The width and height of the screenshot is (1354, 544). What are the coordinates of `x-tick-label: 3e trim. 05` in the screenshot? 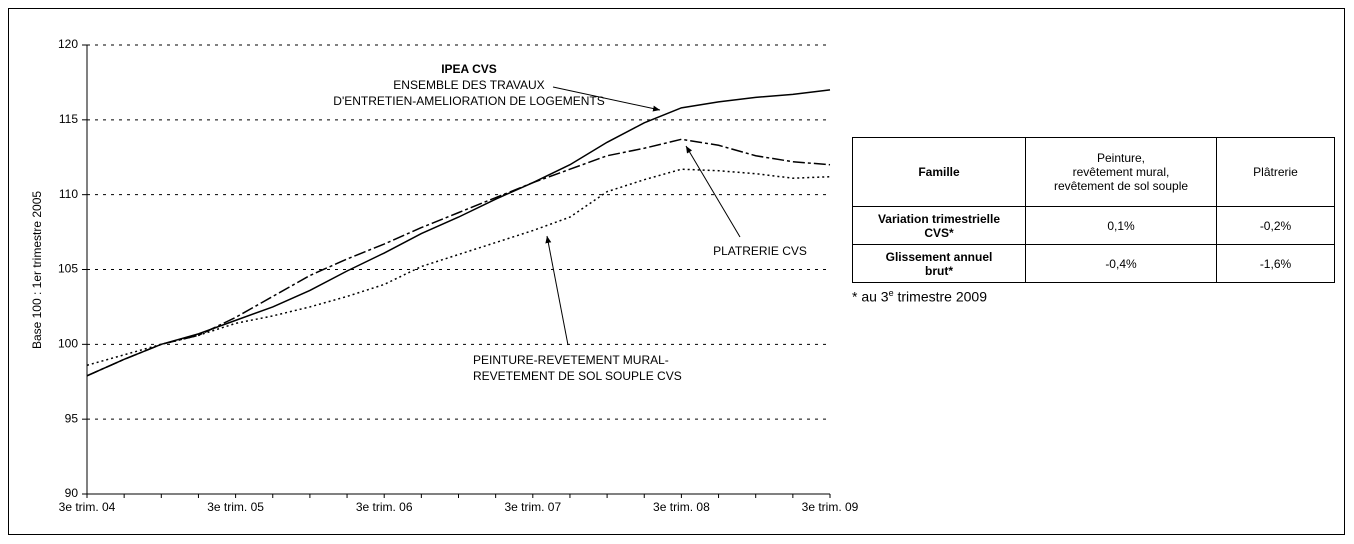 It's located at (235, 507).